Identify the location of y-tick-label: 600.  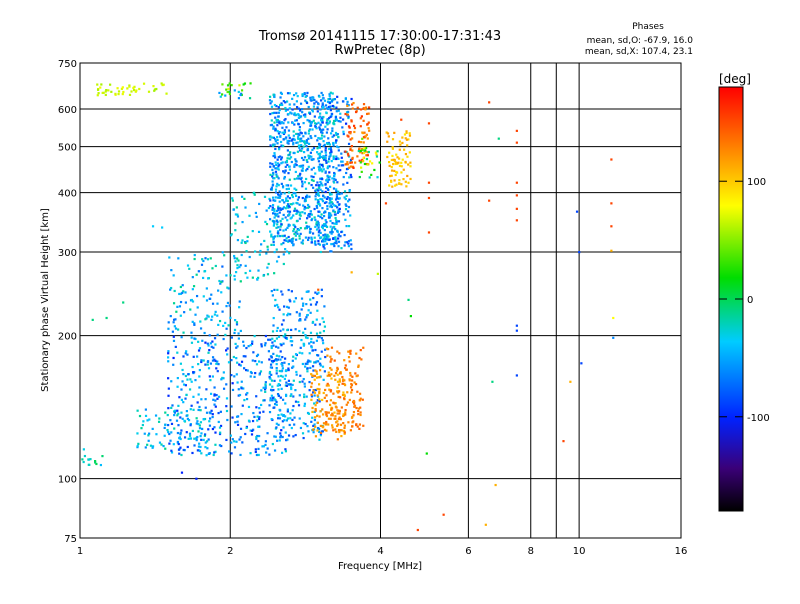
(67, 110).